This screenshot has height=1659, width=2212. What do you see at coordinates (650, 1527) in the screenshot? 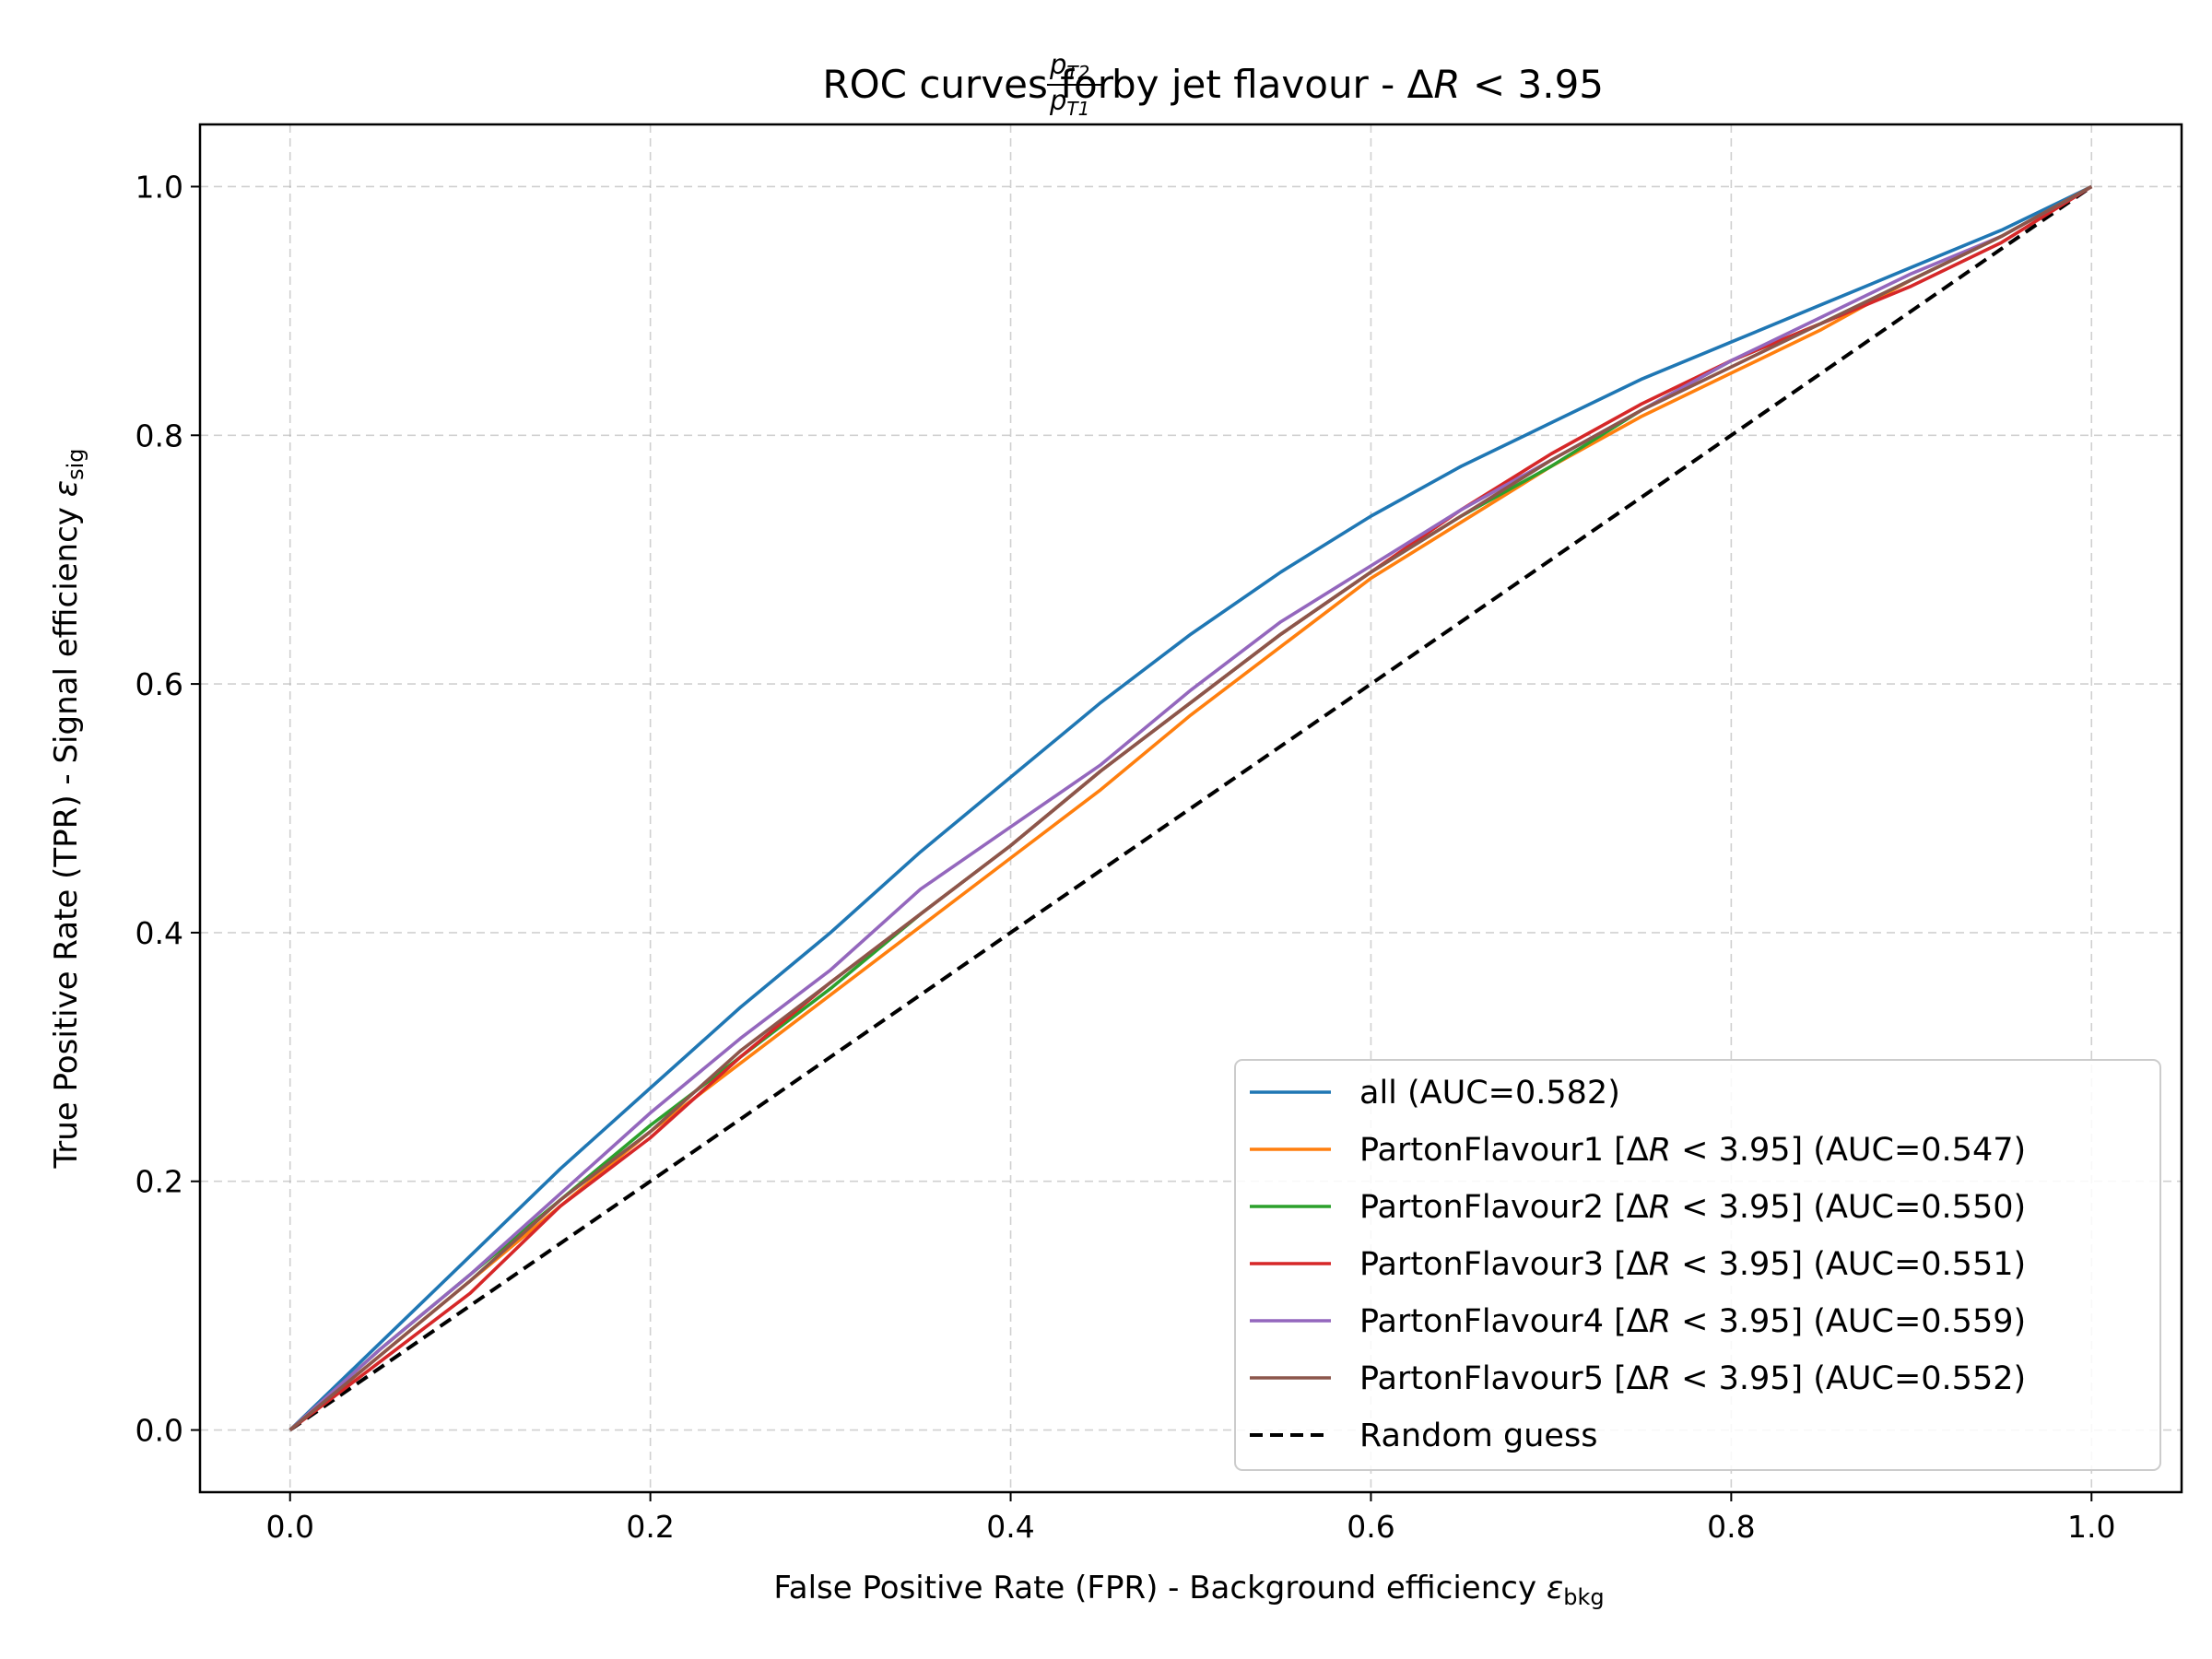
I see `x-tick-label: 0.2` at bounding box center [650, 1527].